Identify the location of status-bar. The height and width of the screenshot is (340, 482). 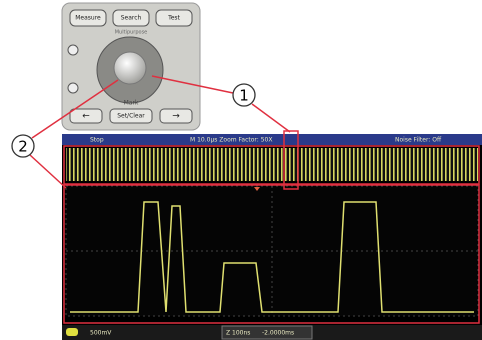
(272, 139).